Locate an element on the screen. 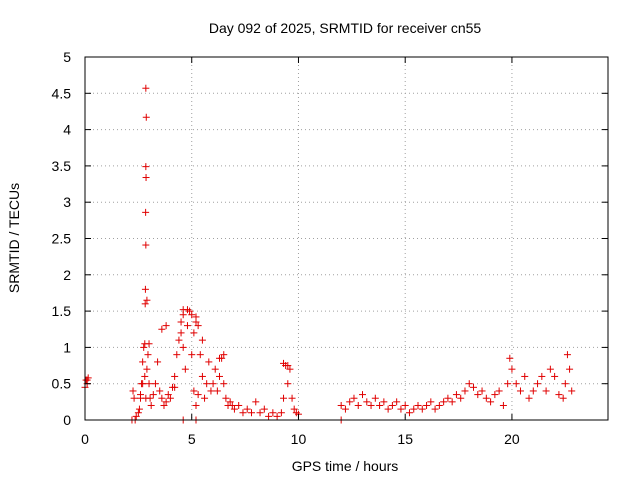 Image resolution: width=640 pixels, height=480 pixels. x-tick-label: 10 is located at coordinates (299, 439).